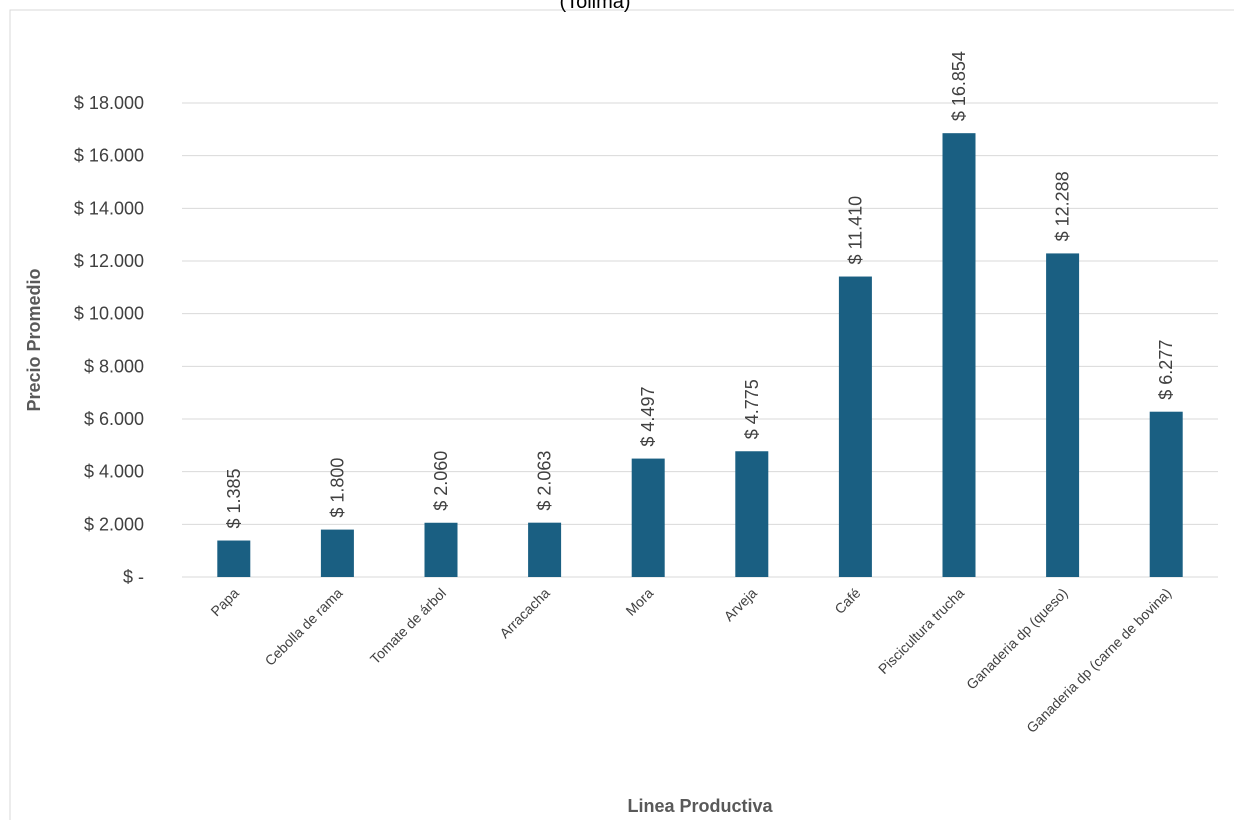 The height and width of the screenshot is (825, 1234). Describe the element at coordinates (741, 605) in the screenshot. I see `x-tick-label: Arveja` at that location.